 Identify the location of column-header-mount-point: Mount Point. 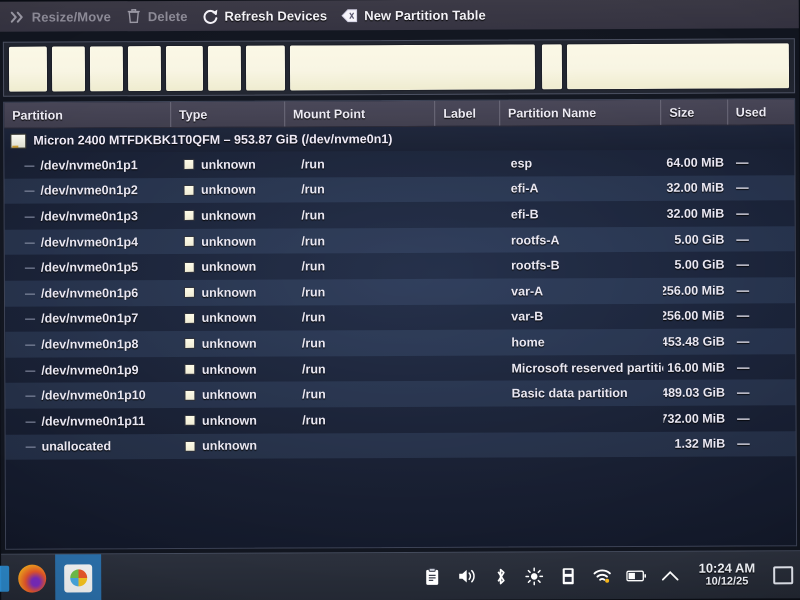
(360, 113).